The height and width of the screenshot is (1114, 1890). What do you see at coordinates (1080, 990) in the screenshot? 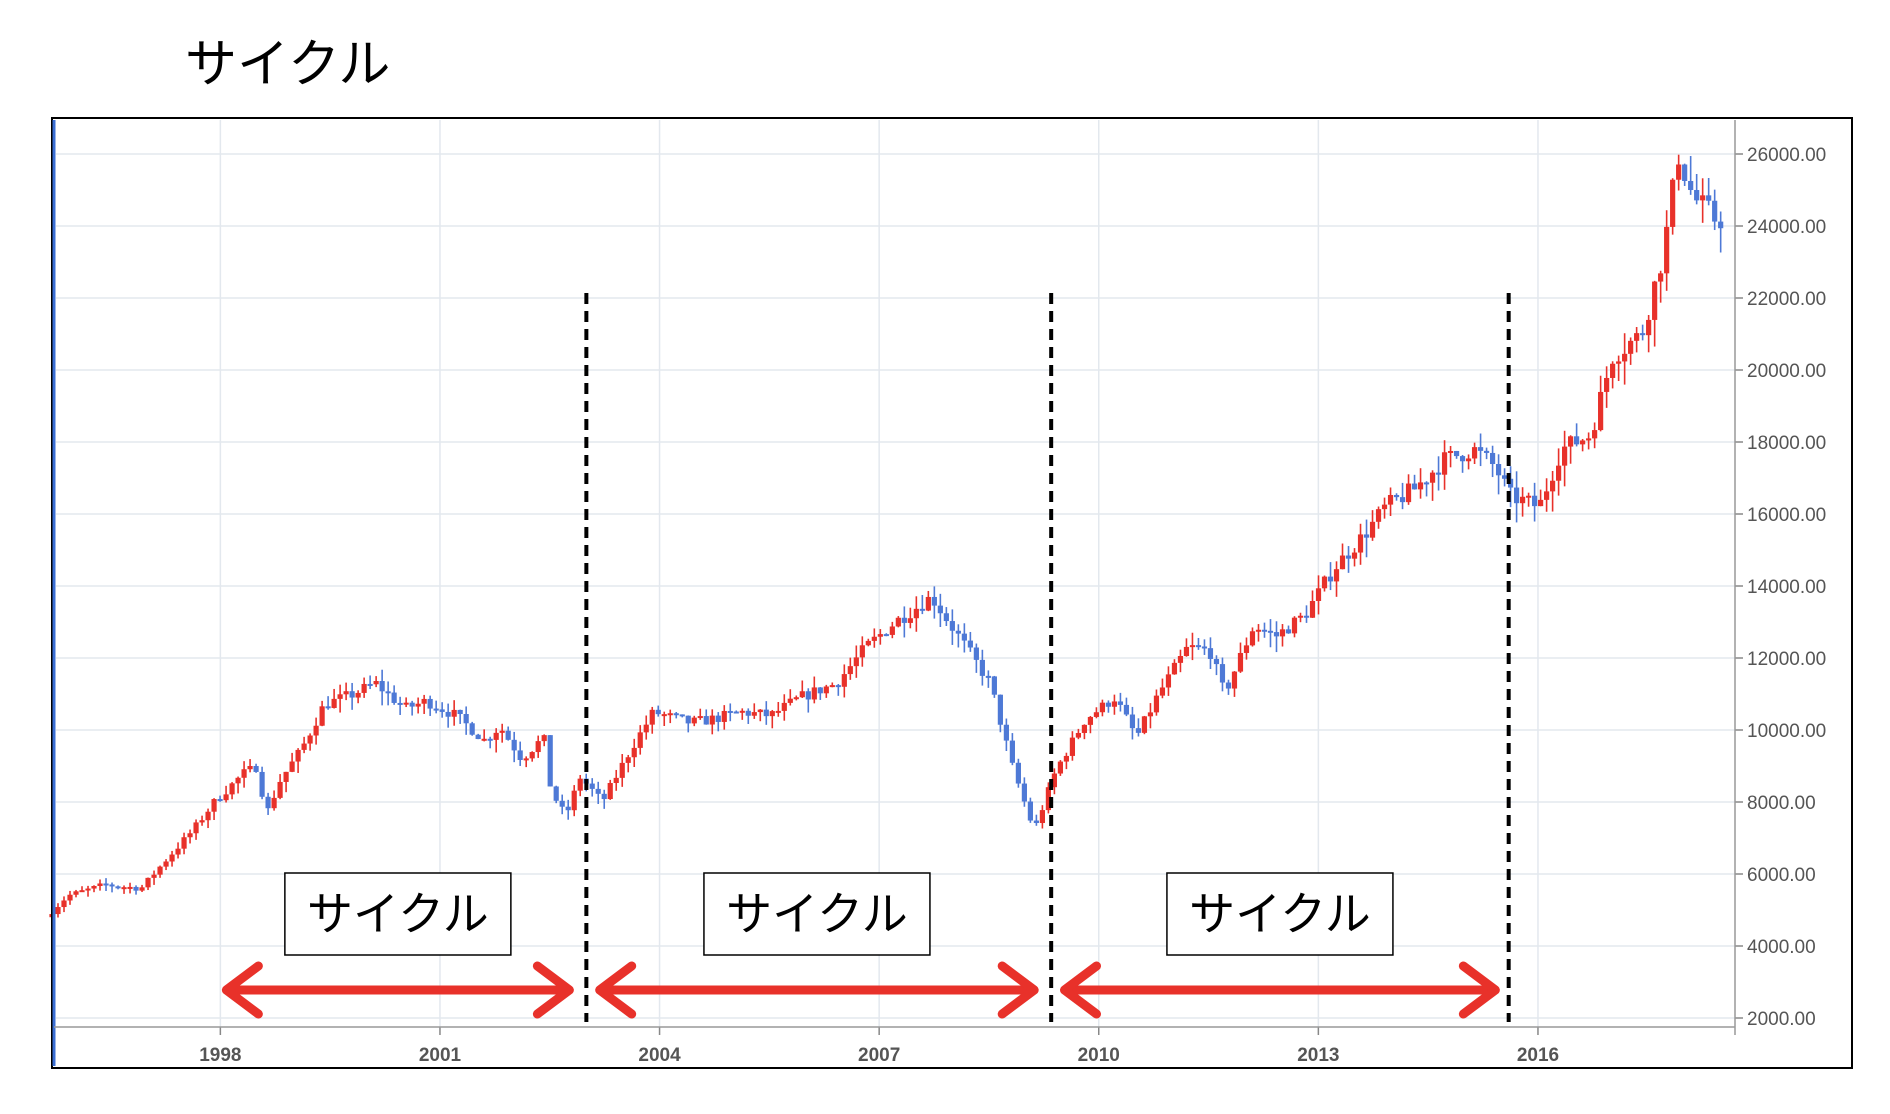
I see `cycle-arrow-left-head` at bounding box center [1080, 990].